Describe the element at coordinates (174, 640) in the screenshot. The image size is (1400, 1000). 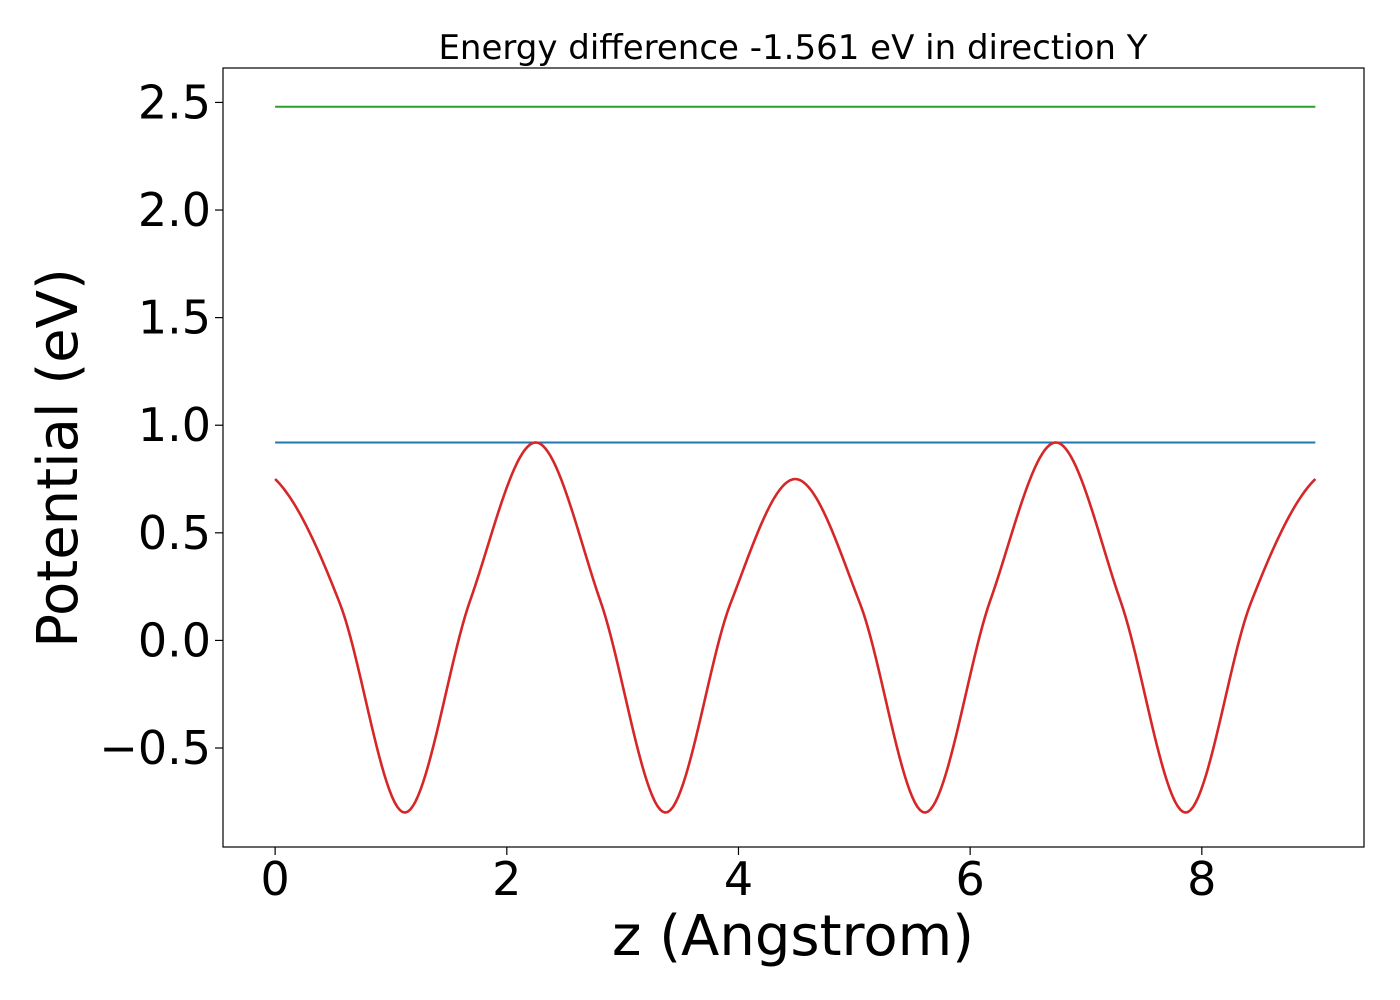
I see `y-tick-label: 0.0` at that location.